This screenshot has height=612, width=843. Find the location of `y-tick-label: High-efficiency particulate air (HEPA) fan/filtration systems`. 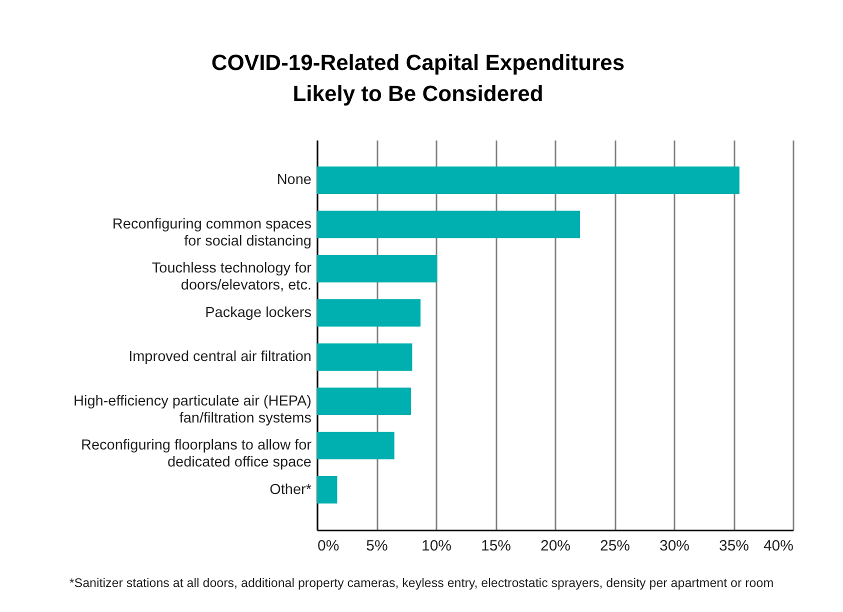

y-tick-label: High-efficiency particulate air (HEPA) fan/filtration systems is located at coordinates (193, 409).